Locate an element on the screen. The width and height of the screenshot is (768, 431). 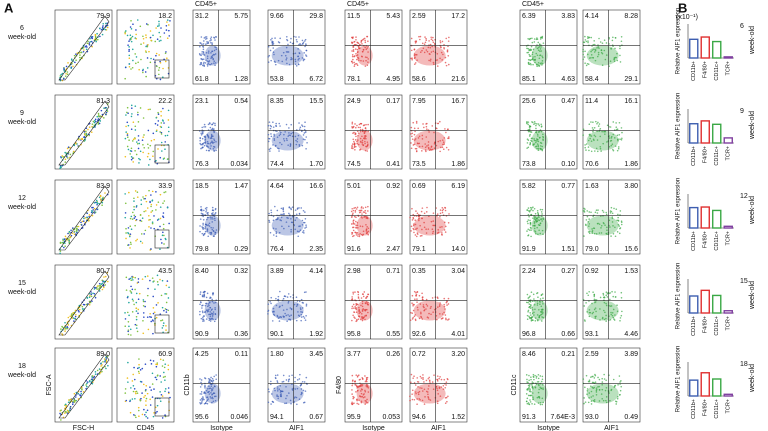
y-axis-label: Relative AIF1 expression is located at coordinates (679, 41).